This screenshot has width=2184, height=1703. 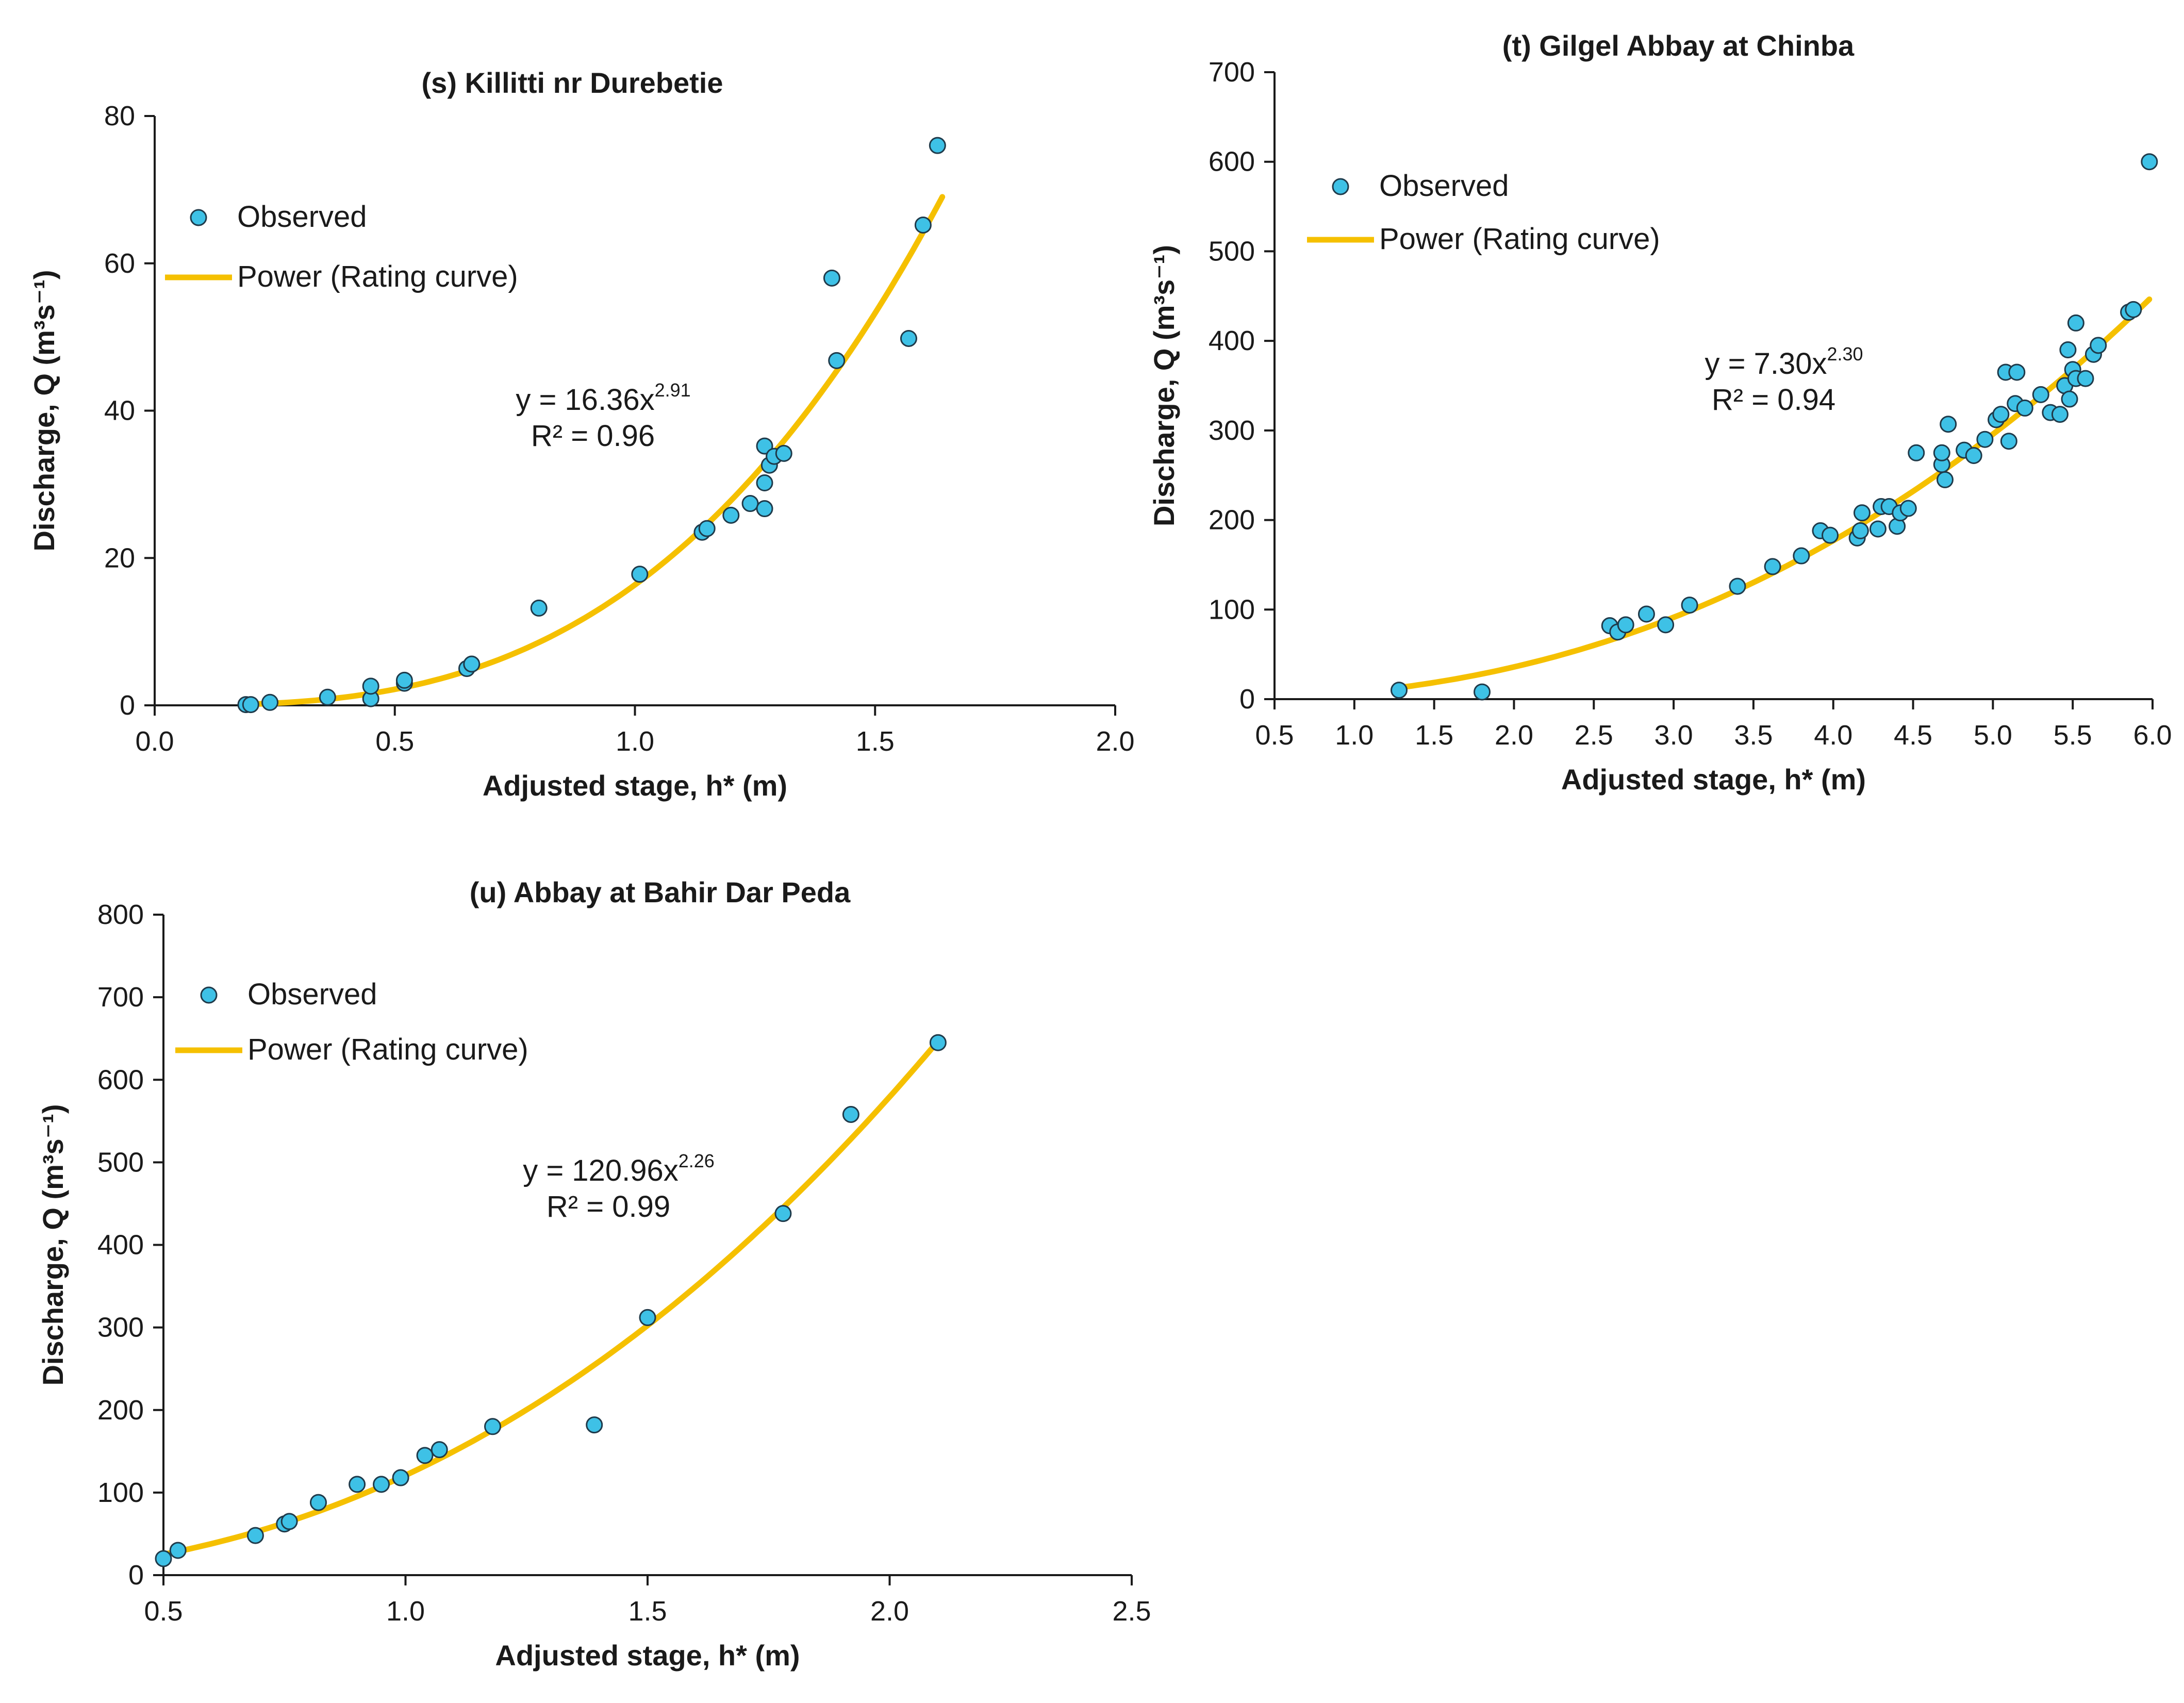 I want to click on x-tick-label: 5.0, so click(x=1993, y=735).